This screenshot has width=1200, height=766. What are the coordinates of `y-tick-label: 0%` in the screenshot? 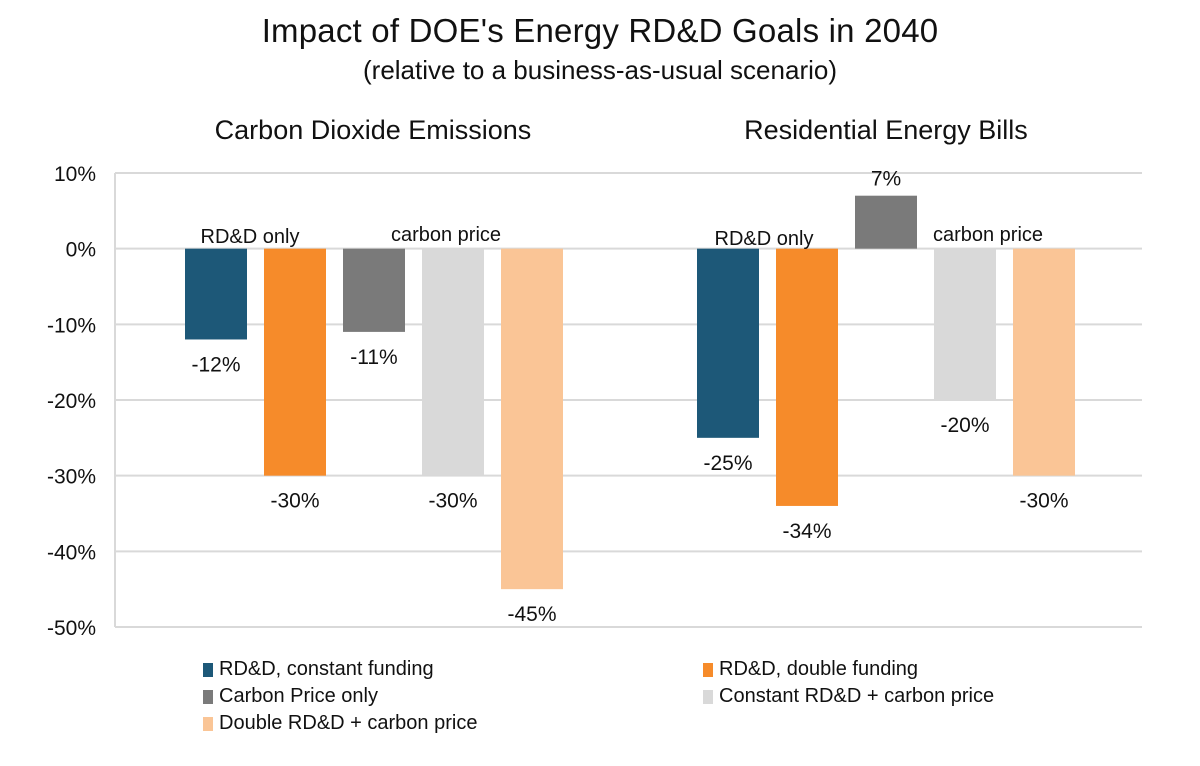 It's located at (81, 250).